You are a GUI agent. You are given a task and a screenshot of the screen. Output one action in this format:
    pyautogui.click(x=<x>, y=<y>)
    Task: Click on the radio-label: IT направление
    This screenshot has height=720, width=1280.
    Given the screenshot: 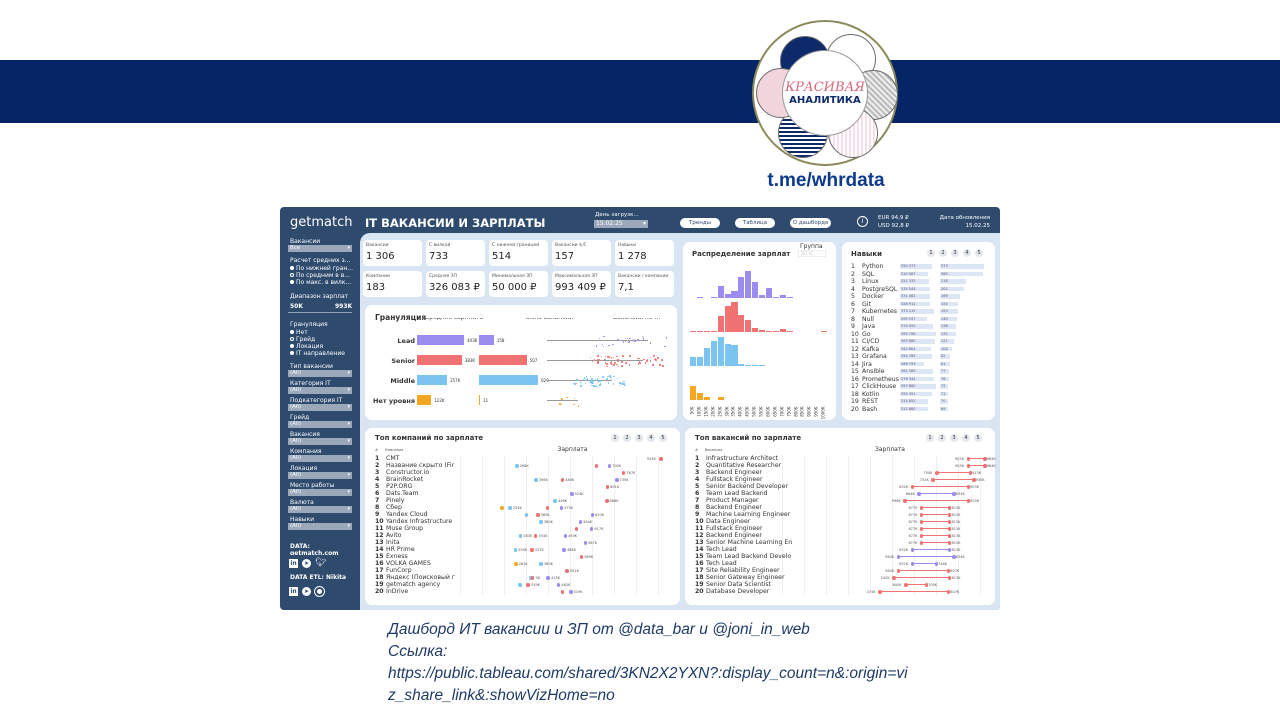 What is the action you would take?
    pyautogui.click(x=320, y=353)
    